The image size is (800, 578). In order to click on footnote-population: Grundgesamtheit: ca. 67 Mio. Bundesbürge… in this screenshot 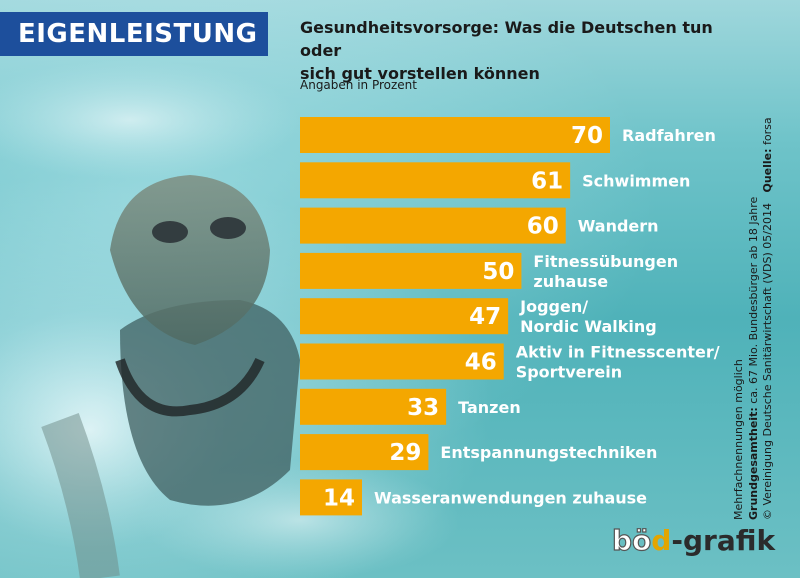, I will do `click(754, 358)`.